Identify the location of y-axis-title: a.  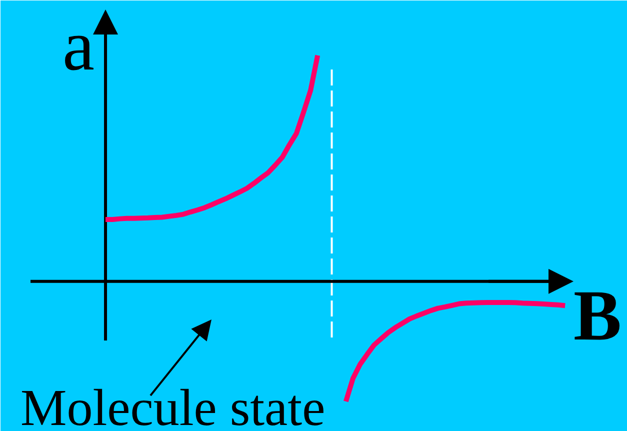
(78, 46).